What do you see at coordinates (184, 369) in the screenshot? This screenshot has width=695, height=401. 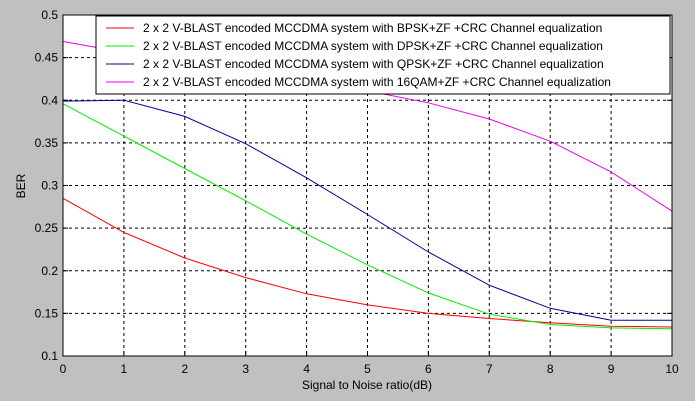 I see `x-tick-label: 2` at bounding box center [184, 369].